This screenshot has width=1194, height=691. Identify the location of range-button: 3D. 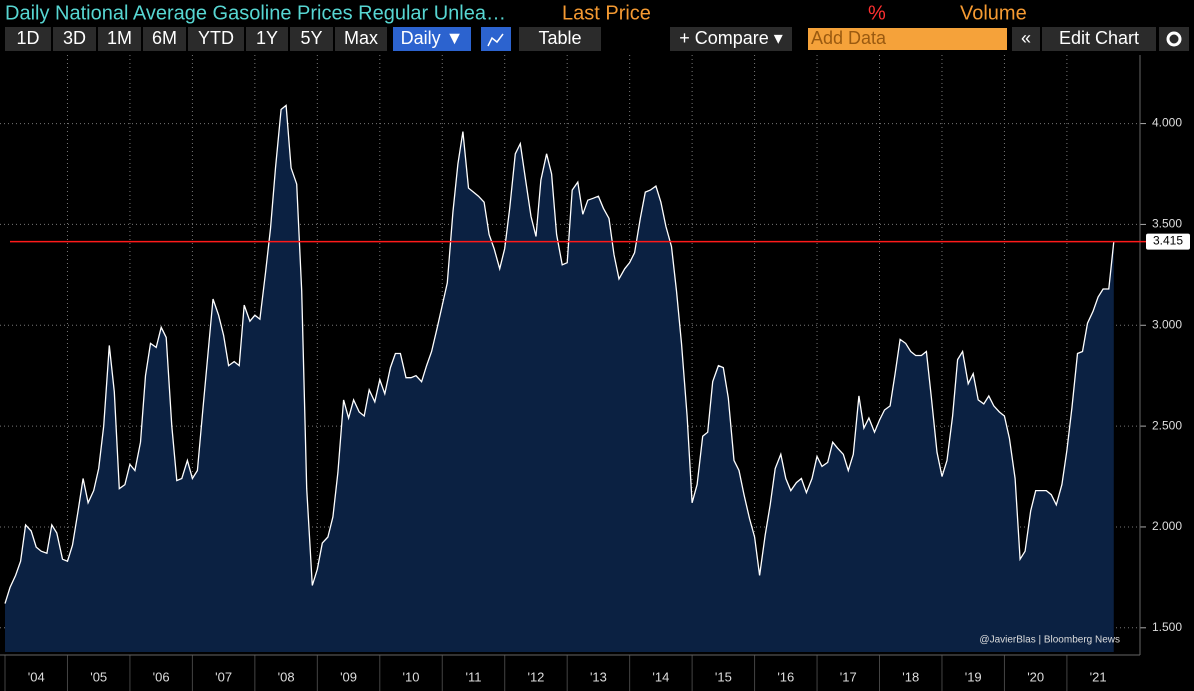
(74, 38).